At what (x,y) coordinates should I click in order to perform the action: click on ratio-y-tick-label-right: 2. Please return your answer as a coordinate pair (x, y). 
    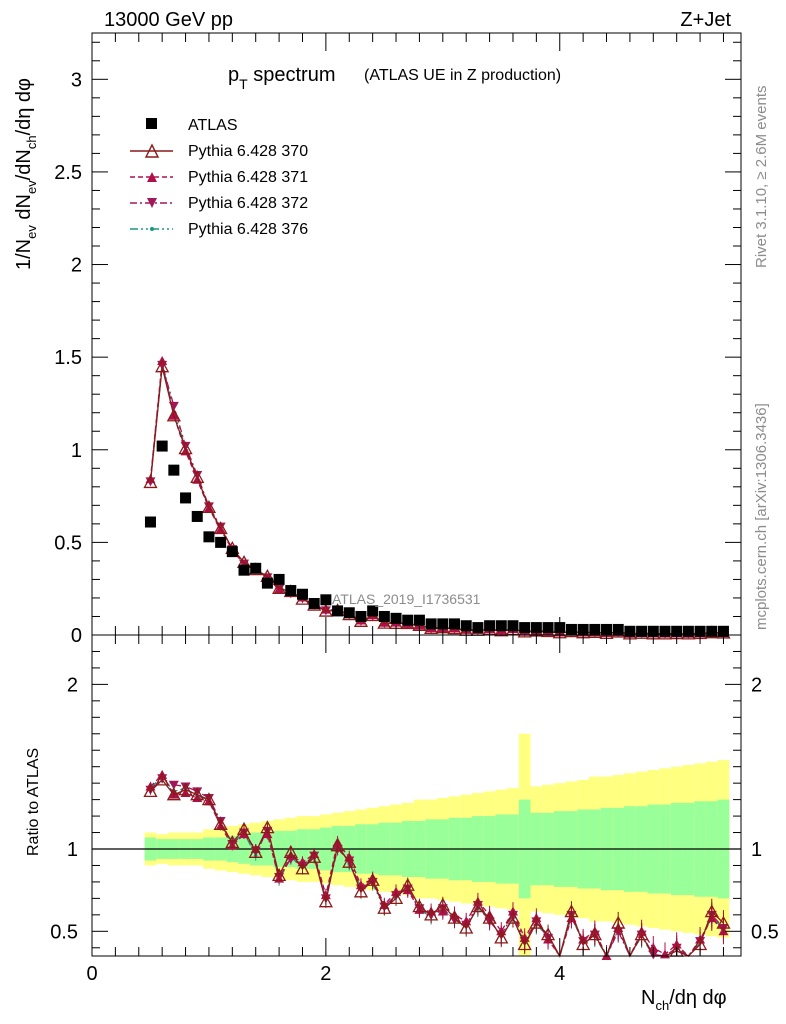
    Looking at the image, I should click on (756, 685).